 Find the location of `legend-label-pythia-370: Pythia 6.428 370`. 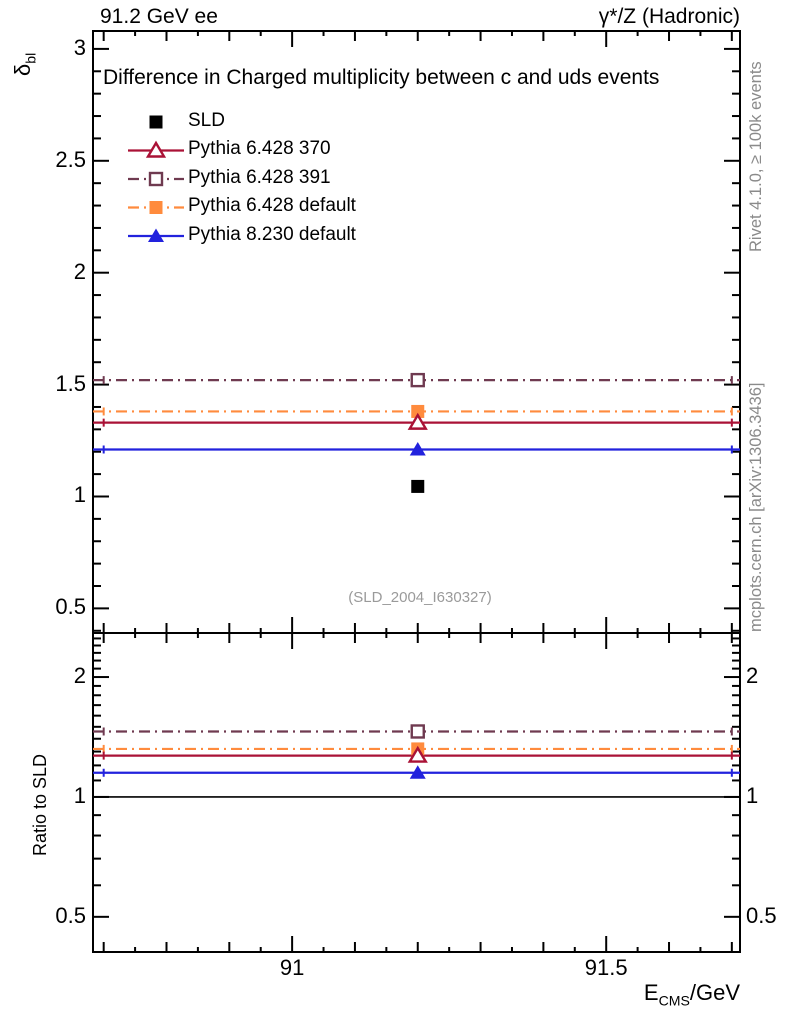

legend-label-pythia-370: Pythia 6.428 370 is located at coordinates (259, 148).